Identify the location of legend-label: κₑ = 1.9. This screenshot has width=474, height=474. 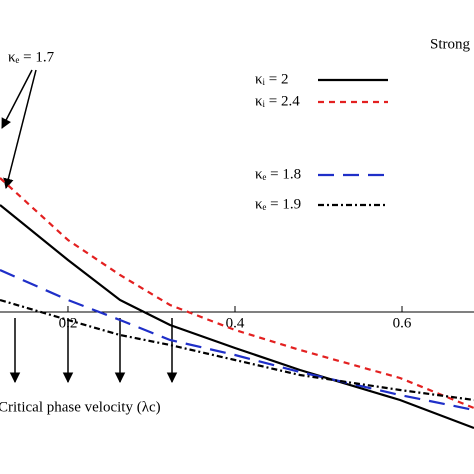
(278, 204).